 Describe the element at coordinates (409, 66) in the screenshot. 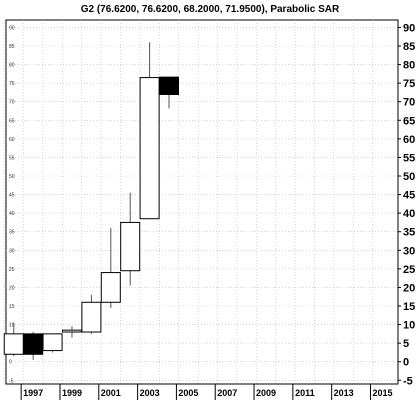

I see `y-tick-label: 80` at that location.